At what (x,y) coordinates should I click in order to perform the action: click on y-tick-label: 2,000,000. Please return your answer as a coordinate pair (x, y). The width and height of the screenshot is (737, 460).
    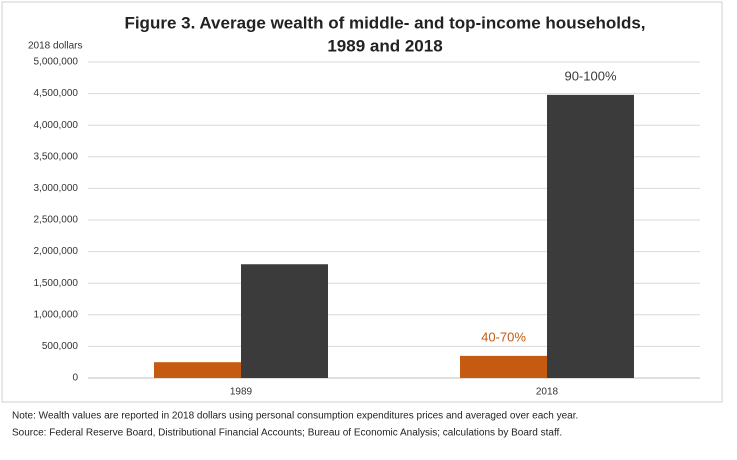
    Looking at the image, I should click on (56, 251).